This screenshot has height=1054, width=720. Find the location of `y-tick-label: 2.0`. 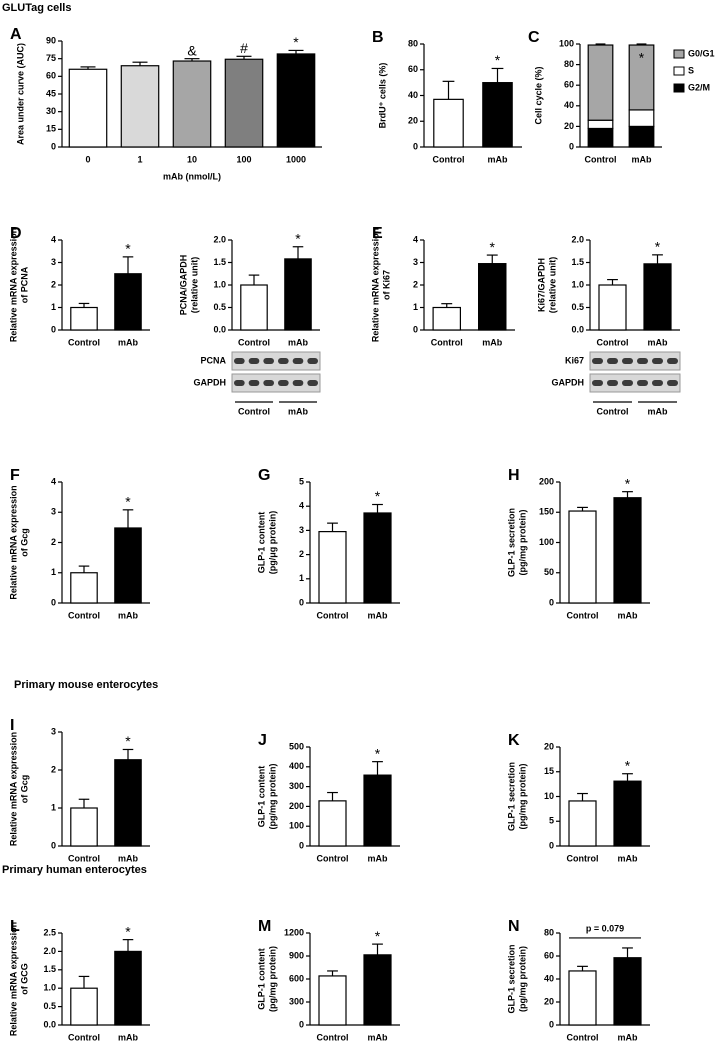

y-tick-label: 2.0 is located at coordinates (577, 239).